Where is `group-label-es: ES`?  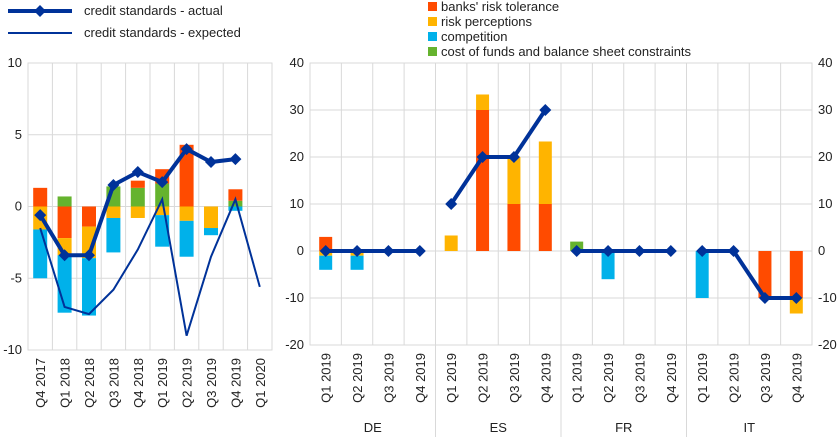
group-label-es: ES is located at coordinates (499, 427).